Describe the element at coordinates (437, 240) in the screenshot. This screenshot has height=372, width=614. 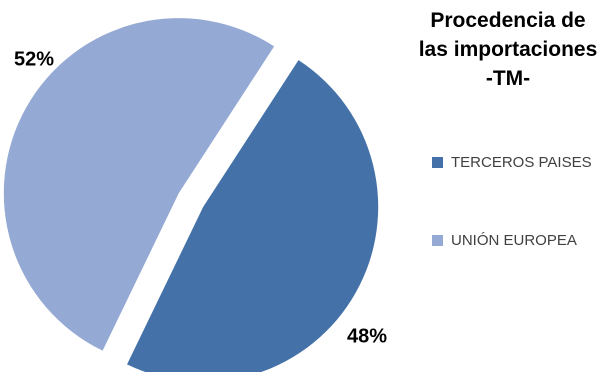
I see `legend-swatch-union-europea` at that location.